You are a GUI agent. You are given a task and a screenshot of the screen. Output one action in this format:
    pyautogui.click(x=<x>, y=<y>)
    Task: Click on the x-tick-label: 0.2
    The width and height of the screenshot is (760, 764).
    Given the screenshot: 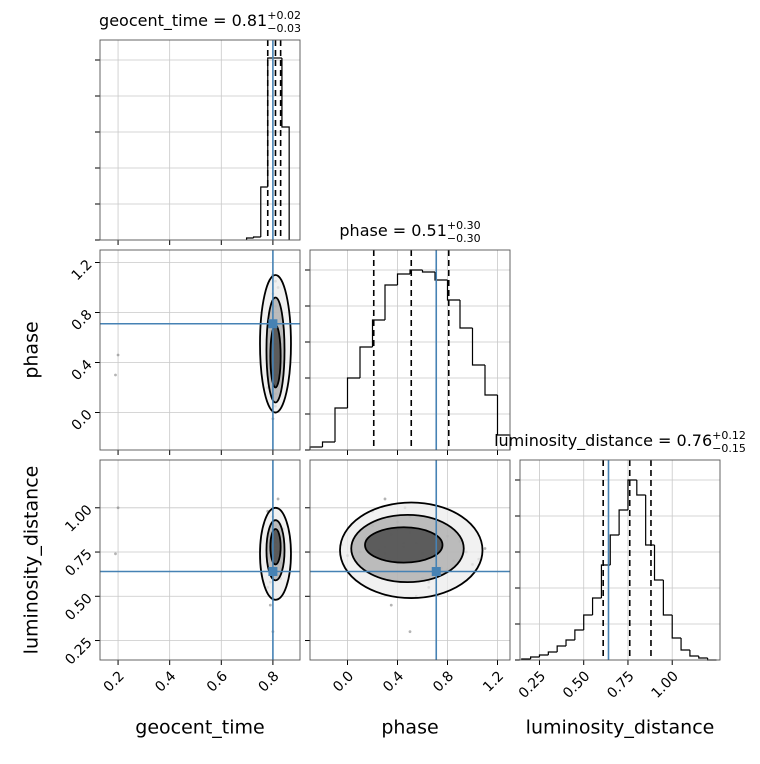 What is the action you would take?
    pyautogui.click(x=114, y=681)
    